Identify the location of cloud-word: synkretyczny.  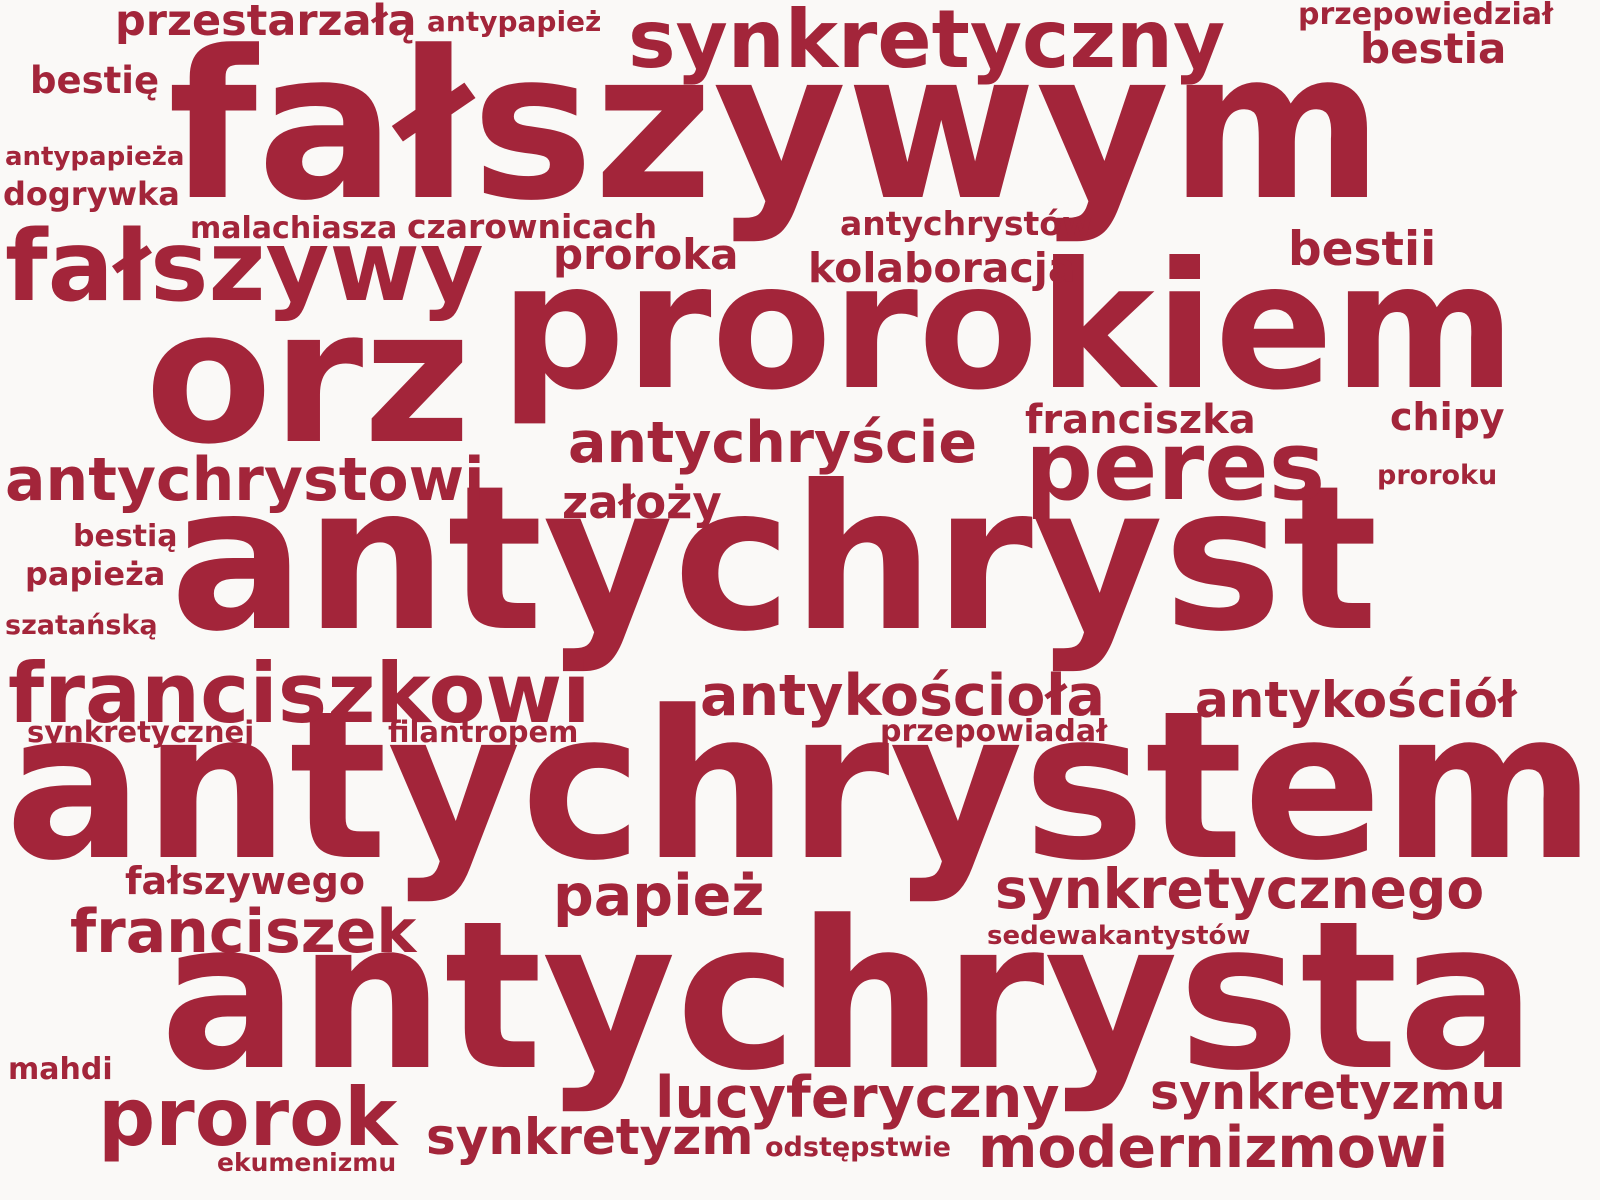
(927, 43).